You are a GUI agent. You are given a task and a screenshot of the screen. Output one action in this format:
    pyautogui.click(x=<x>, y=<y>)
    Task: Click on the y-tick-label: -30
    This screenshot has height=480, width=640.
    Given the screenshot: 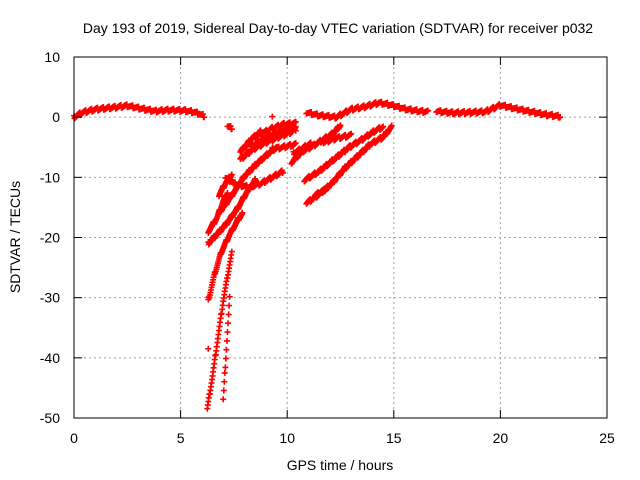 What is the action you would take?
    pyautogui.click(x=50, y=298)
    